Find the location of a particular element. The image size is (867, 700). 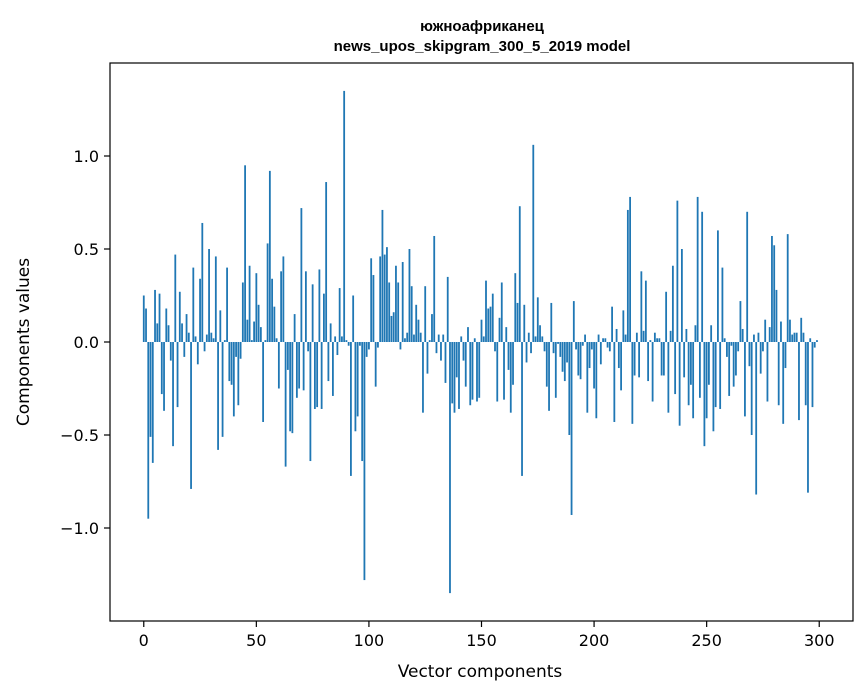

x-tick-label: 300 is located at coordinates (819, 640).